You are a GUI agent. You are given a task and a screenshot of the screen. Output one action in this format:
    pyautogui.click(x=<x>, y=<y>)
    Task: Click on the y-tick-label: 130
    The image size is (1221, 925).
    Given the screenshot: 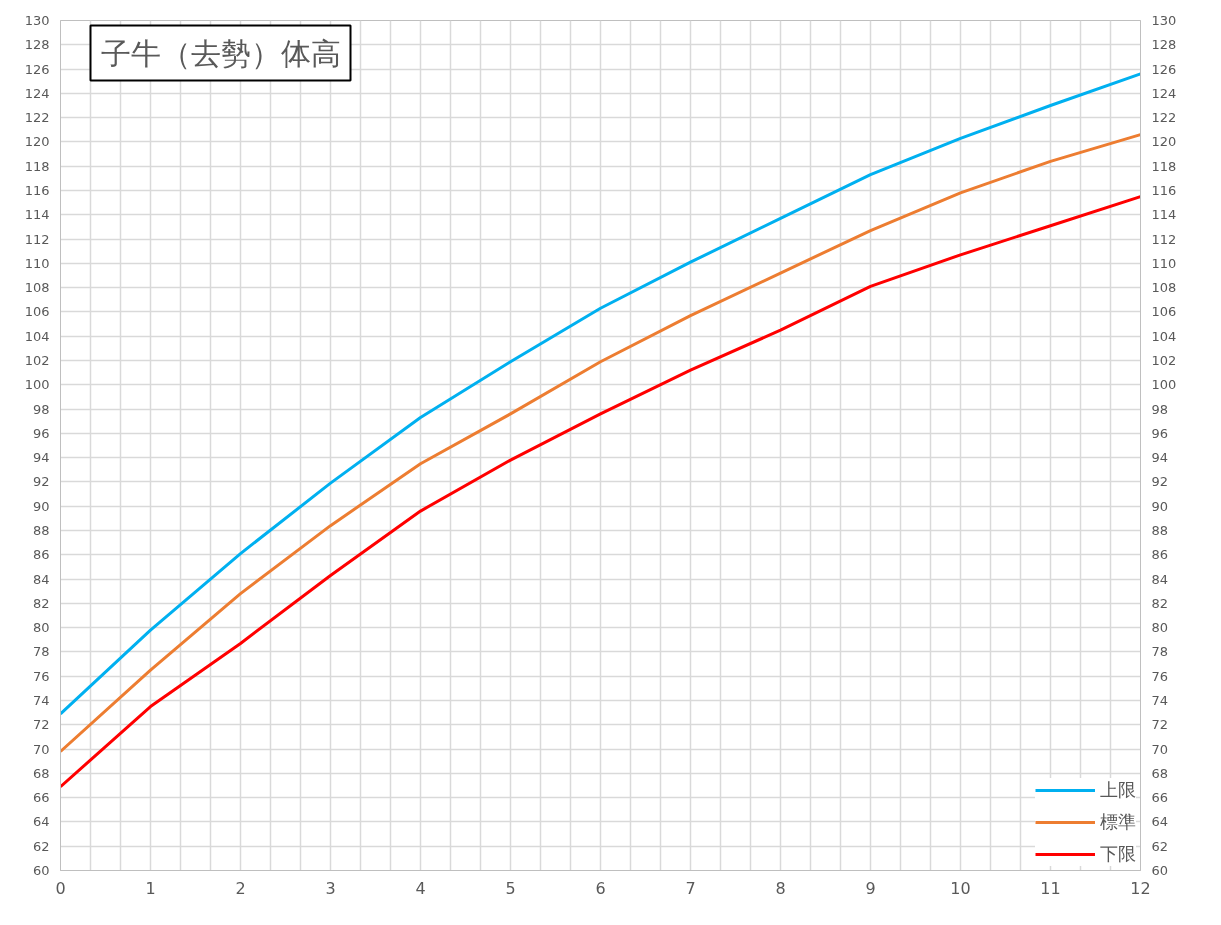 What is the action you would take?
    pyautogui.click(x=37, y=20)
    